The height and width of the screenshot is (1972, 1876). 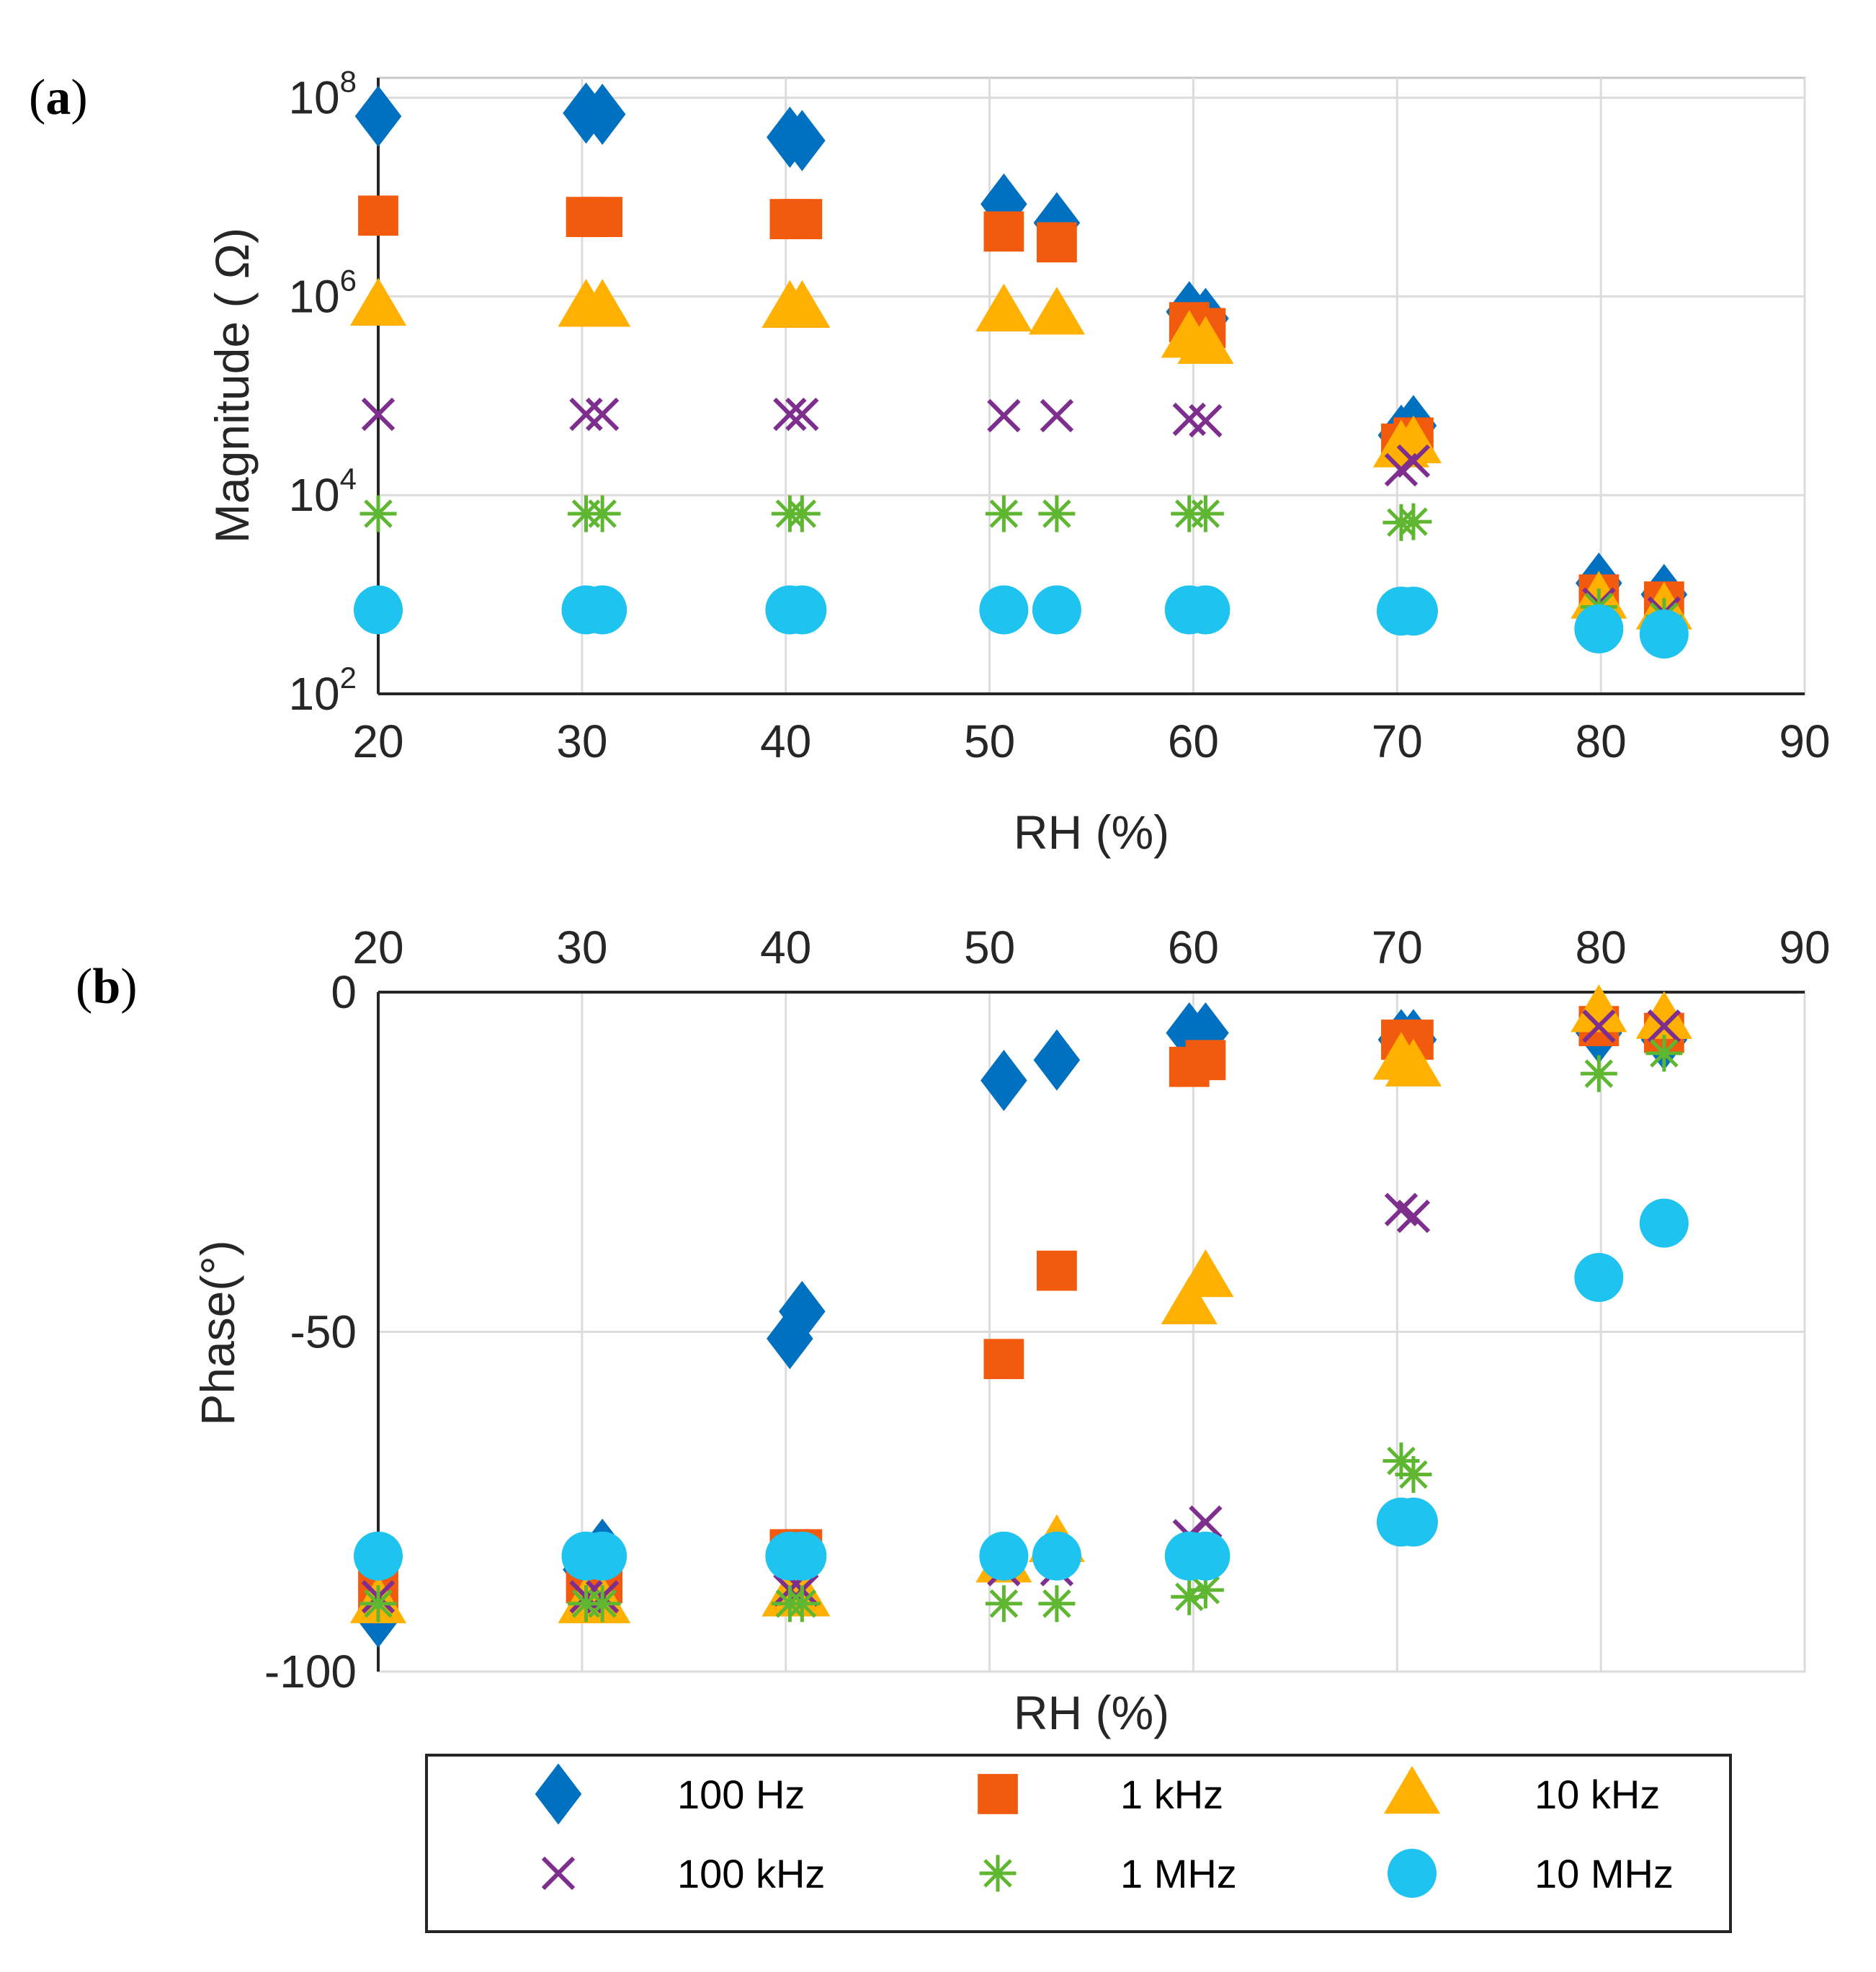 I want to click on x-tick-b-60: 60, so click(x=1193, y=948).